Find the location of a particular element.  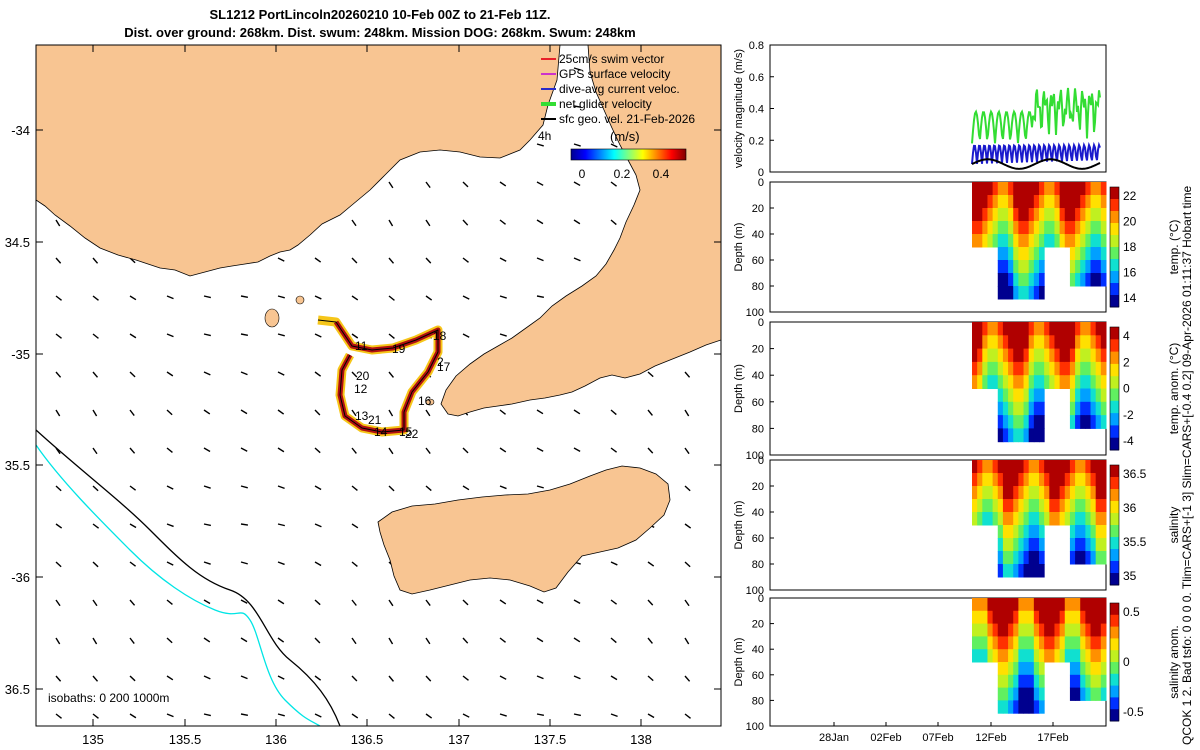

land-kangaroo-island is located at coordinates (524, 530).